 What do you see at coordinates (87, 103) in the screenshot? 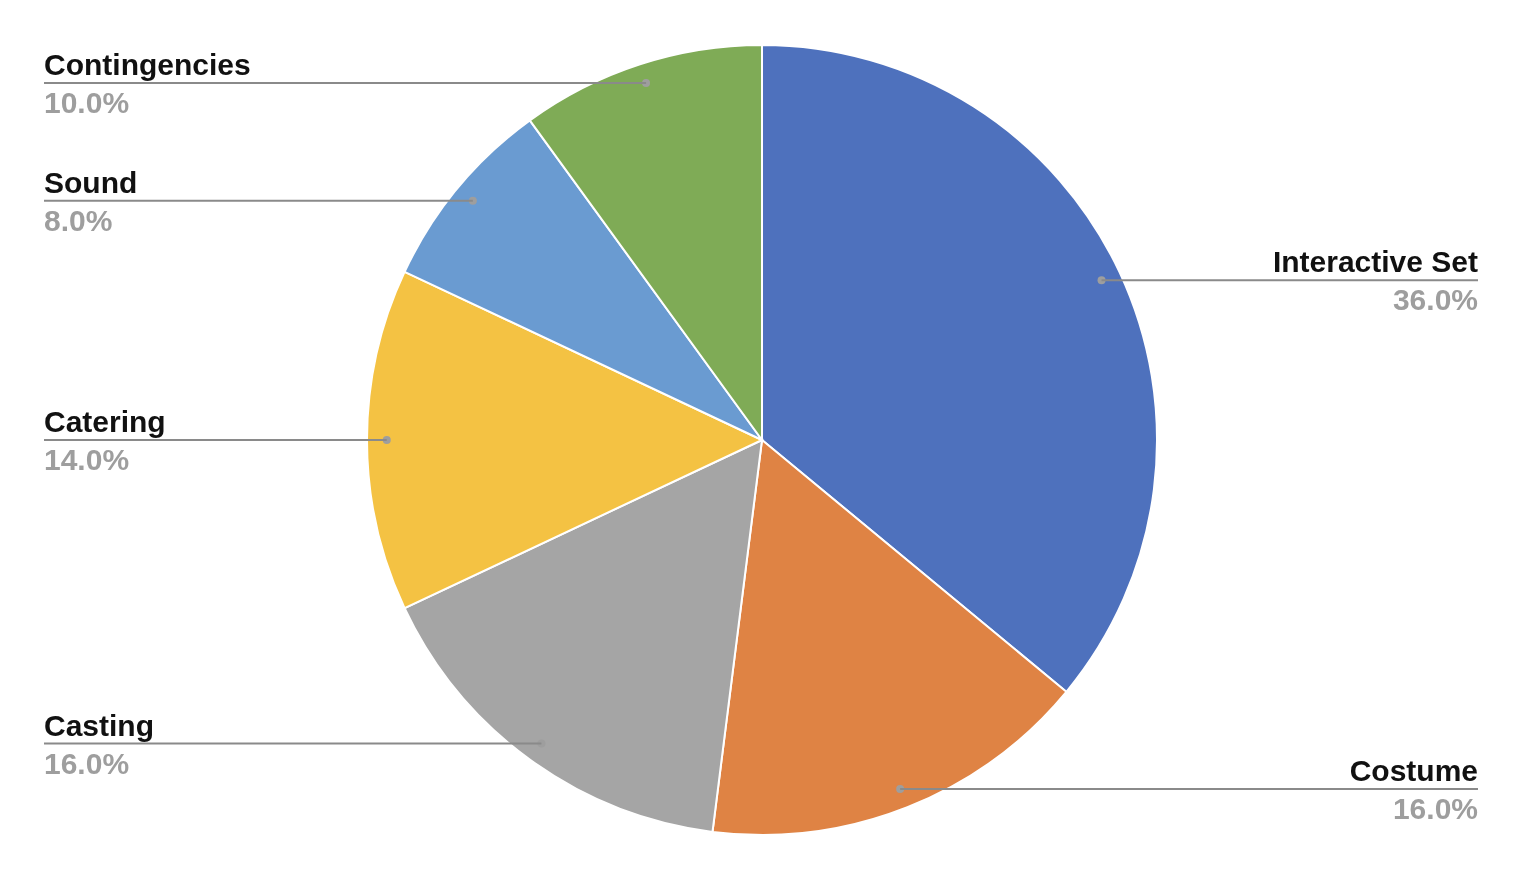
I see `data-label: 10.0%` at bounding box center [87, 103].